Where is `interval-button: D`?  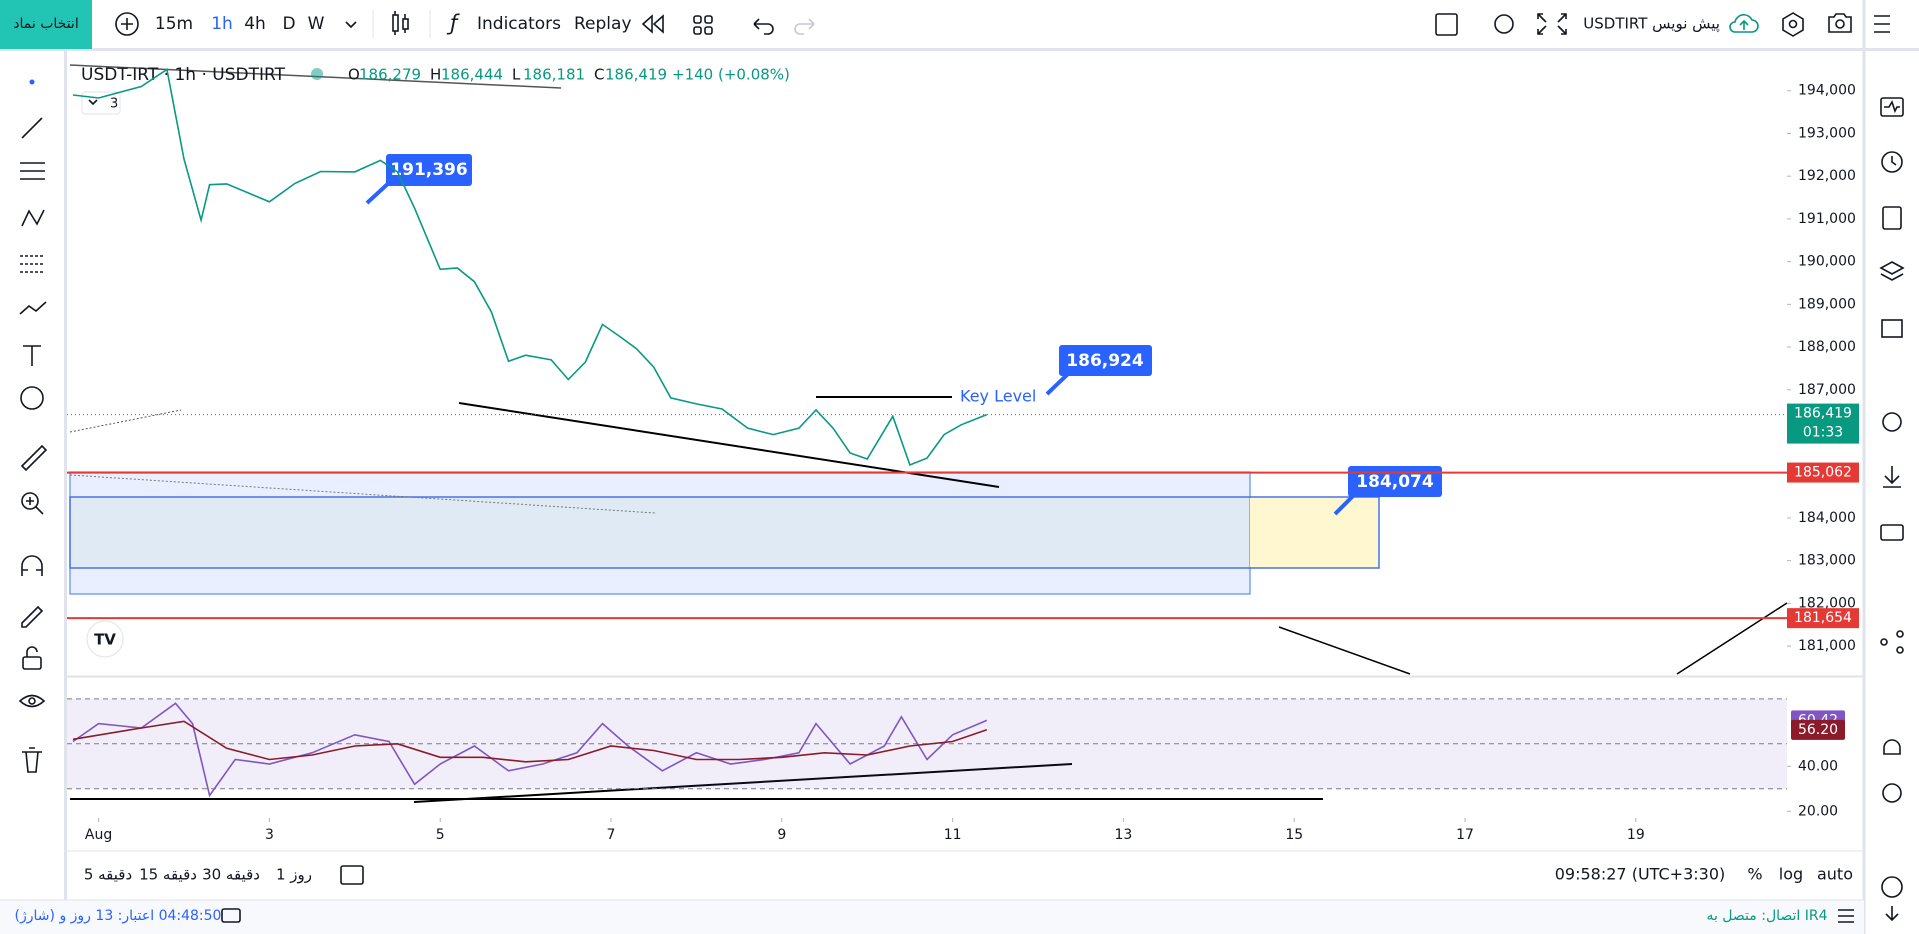 interval-button: D is located at coordinates (288, 24).